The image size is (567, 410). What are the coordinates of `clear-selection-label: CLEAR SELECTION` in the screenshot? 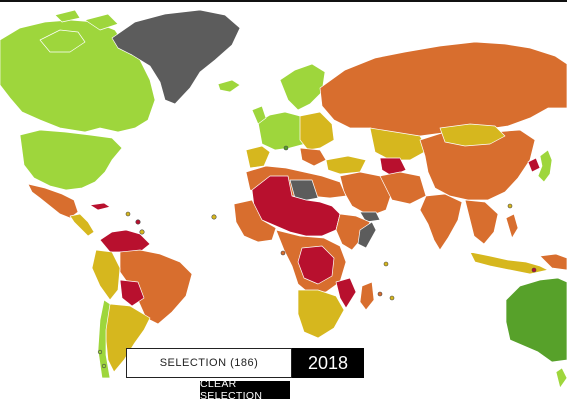 It's located at (231, 390).